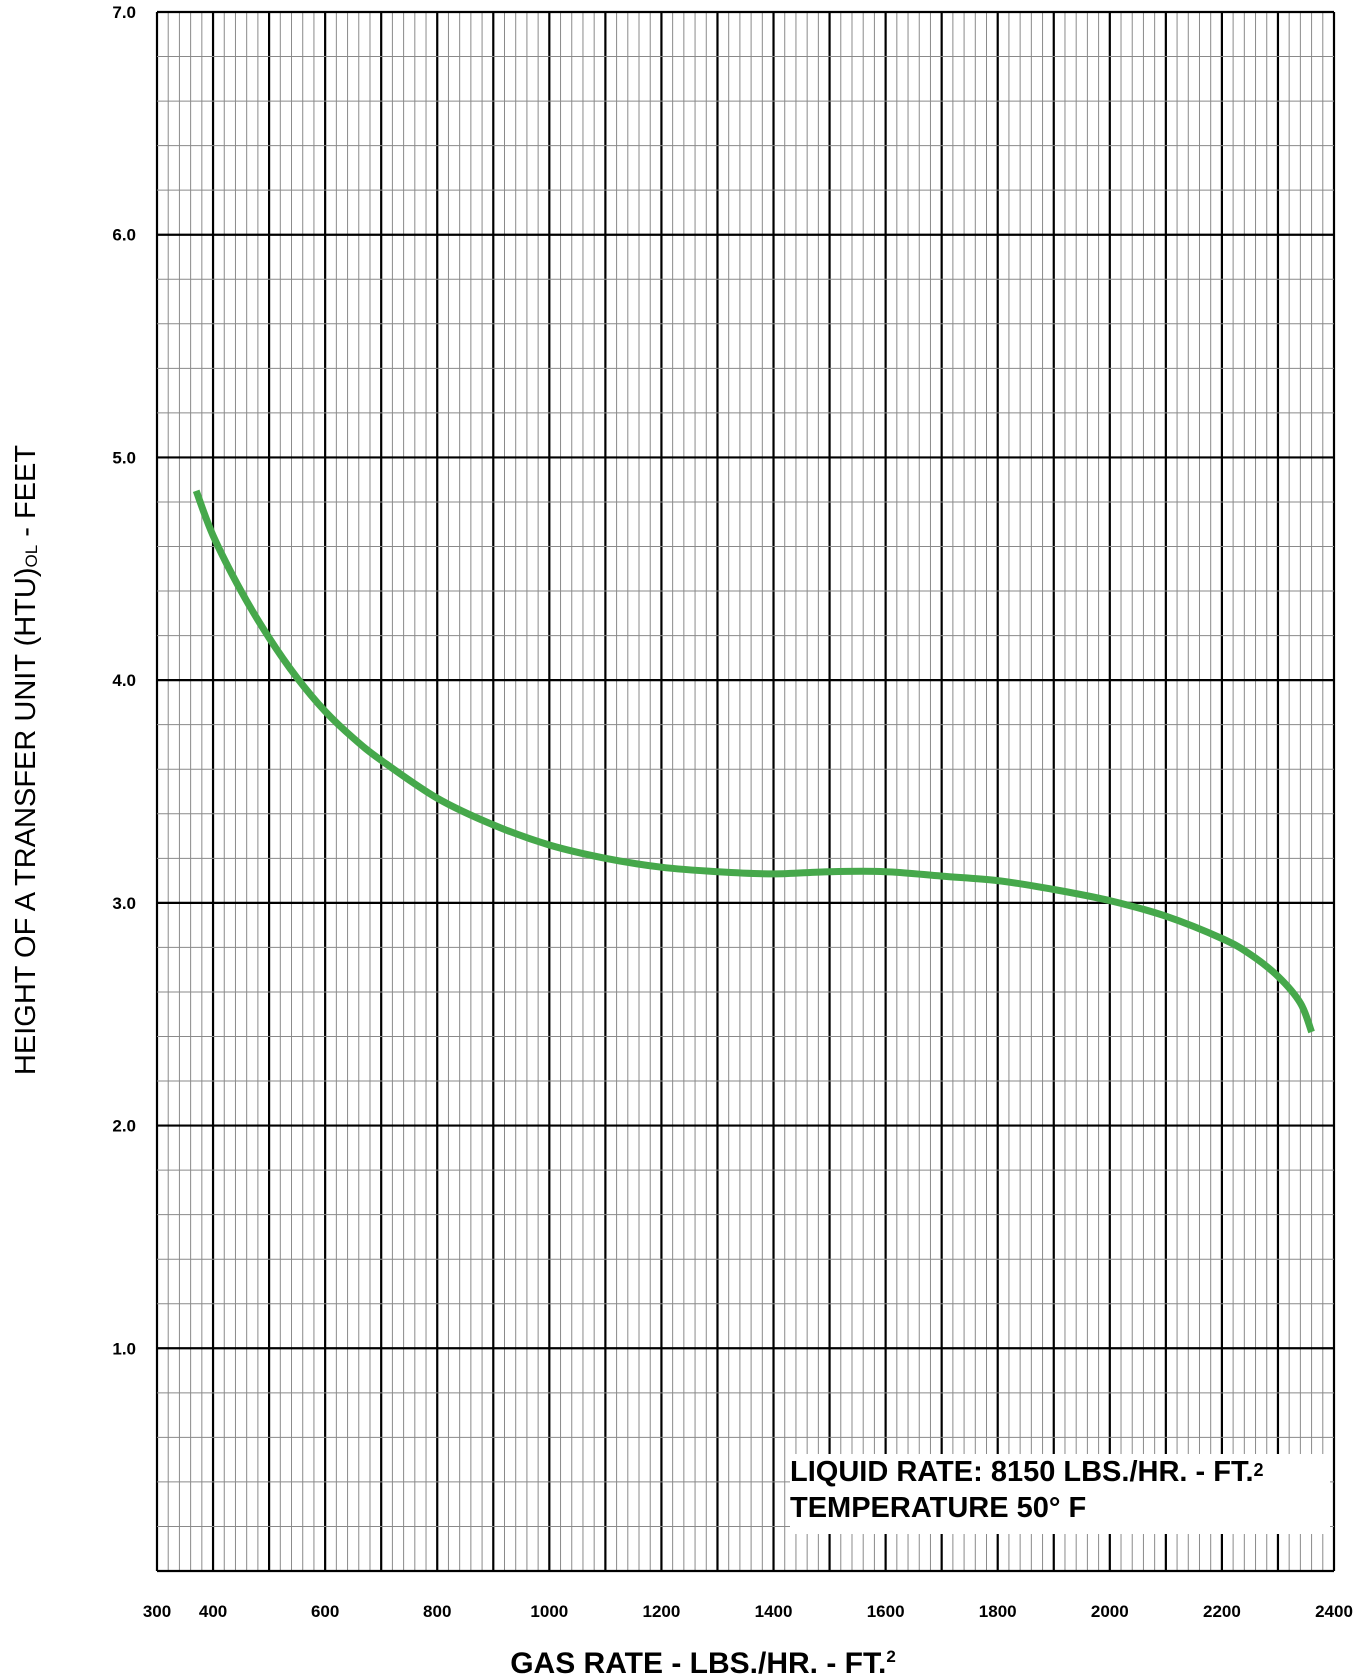 The image size is (1366, 1680). Describe the element at coordinates (157, 1611) in the screenshot. I see `x-tick-label: 300` at that location.